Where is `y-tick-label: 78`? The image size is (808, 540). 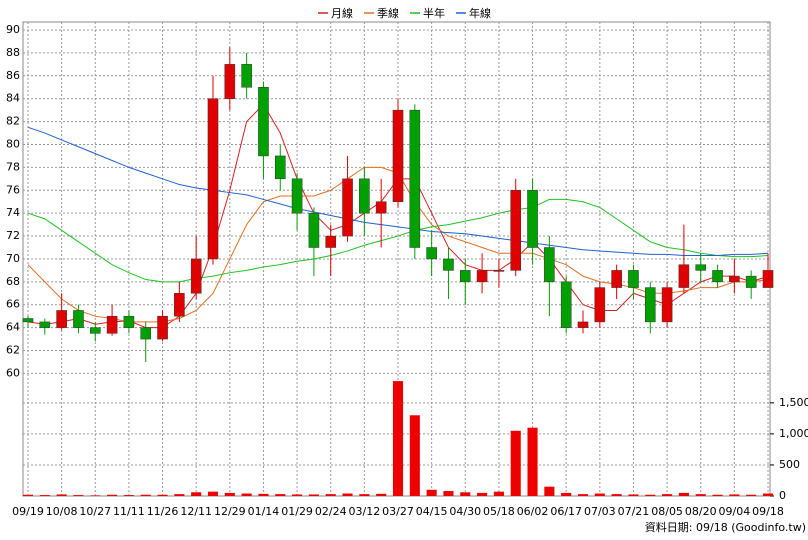 y-tick-label: 78 is located at coordinates (13, 166).